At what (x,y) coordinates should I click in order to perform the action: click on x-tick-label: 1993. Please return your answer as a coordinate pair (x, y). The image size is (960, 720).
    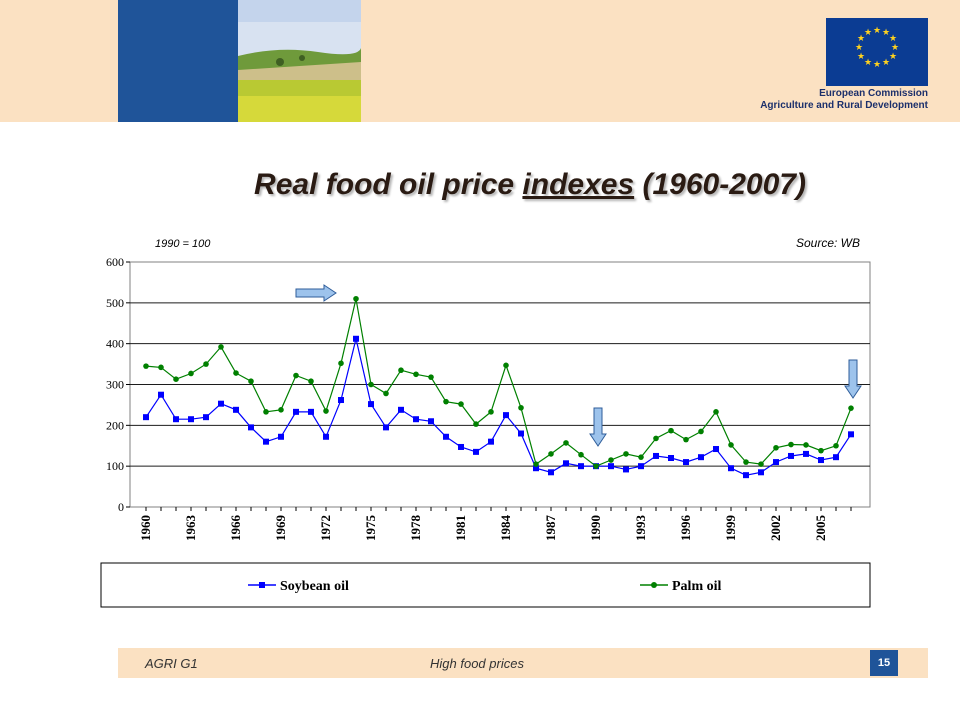
    Looking at the image, I should click on (640, 528).